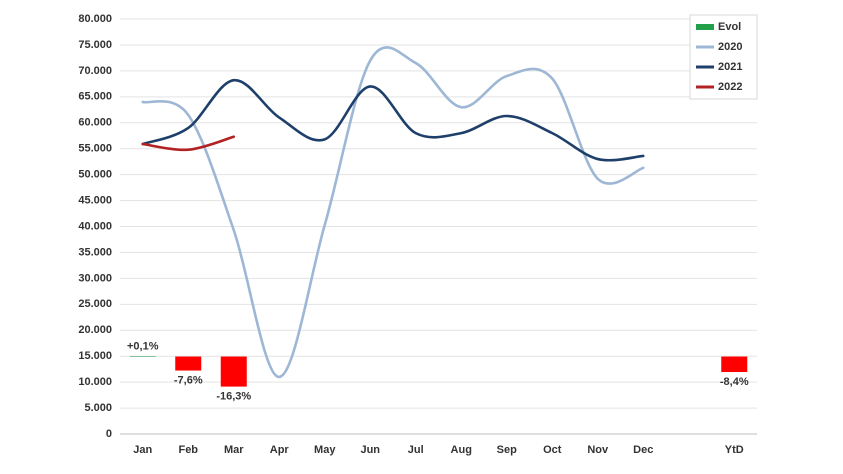 Image resolution: width=843 pixels, height=474 pixels. What do you see at coordinates (95, 382) in the screenshot?
I see `y-tick-label: 10.000` at bounding box center [95, 382].